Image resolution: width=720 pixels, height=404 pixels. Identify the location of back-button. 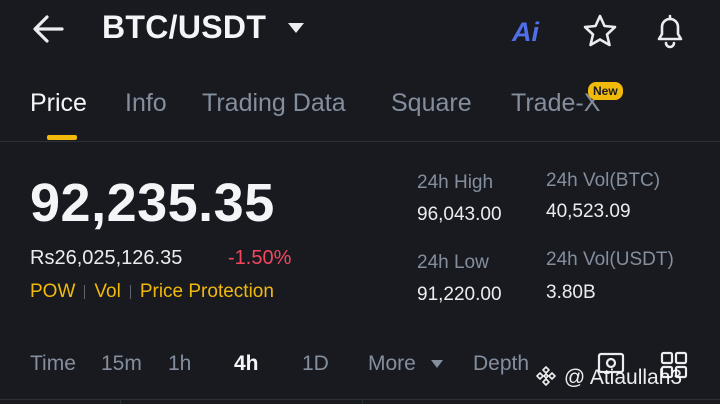
(50, 29).